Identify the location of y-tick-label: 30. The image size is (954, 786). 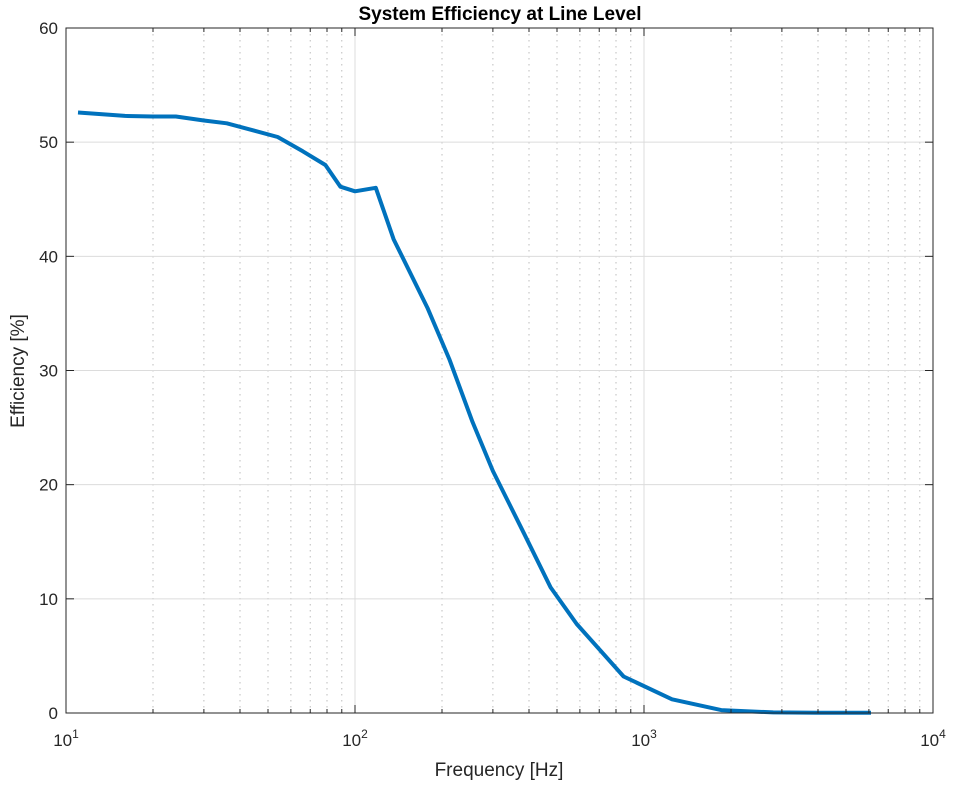
(48, 371).